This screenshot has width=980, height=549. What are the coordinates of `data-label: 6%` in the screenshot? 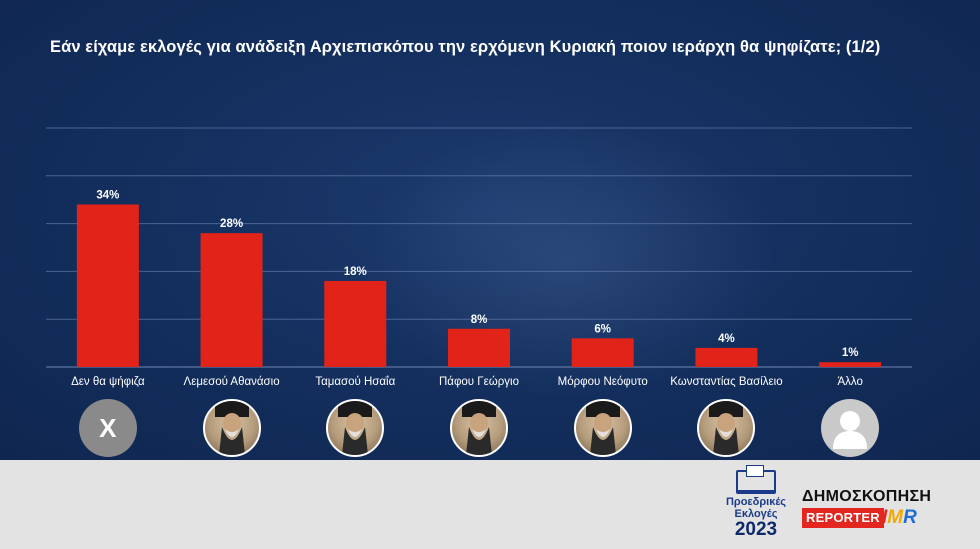 It's located at (602, 329).